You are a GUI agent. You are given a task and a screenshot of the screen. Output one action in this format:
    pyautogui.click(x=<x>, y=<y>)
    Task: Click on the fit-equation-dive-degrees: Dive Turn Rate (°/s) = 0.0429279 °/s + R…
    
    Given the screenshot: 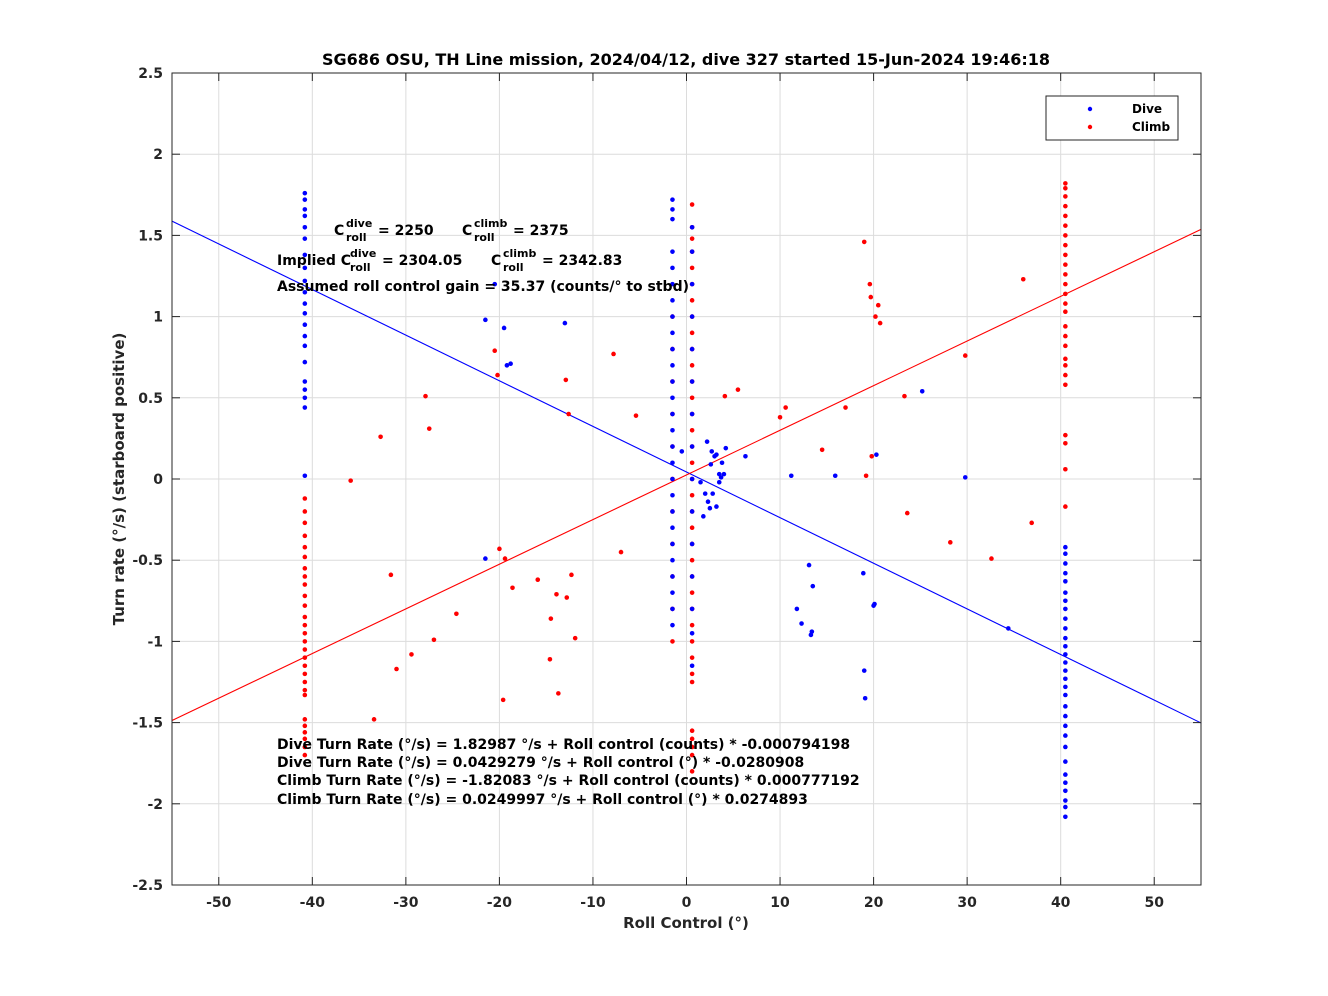 What is the action you would take?
    pyautogui.click(x=540, y=763)
    